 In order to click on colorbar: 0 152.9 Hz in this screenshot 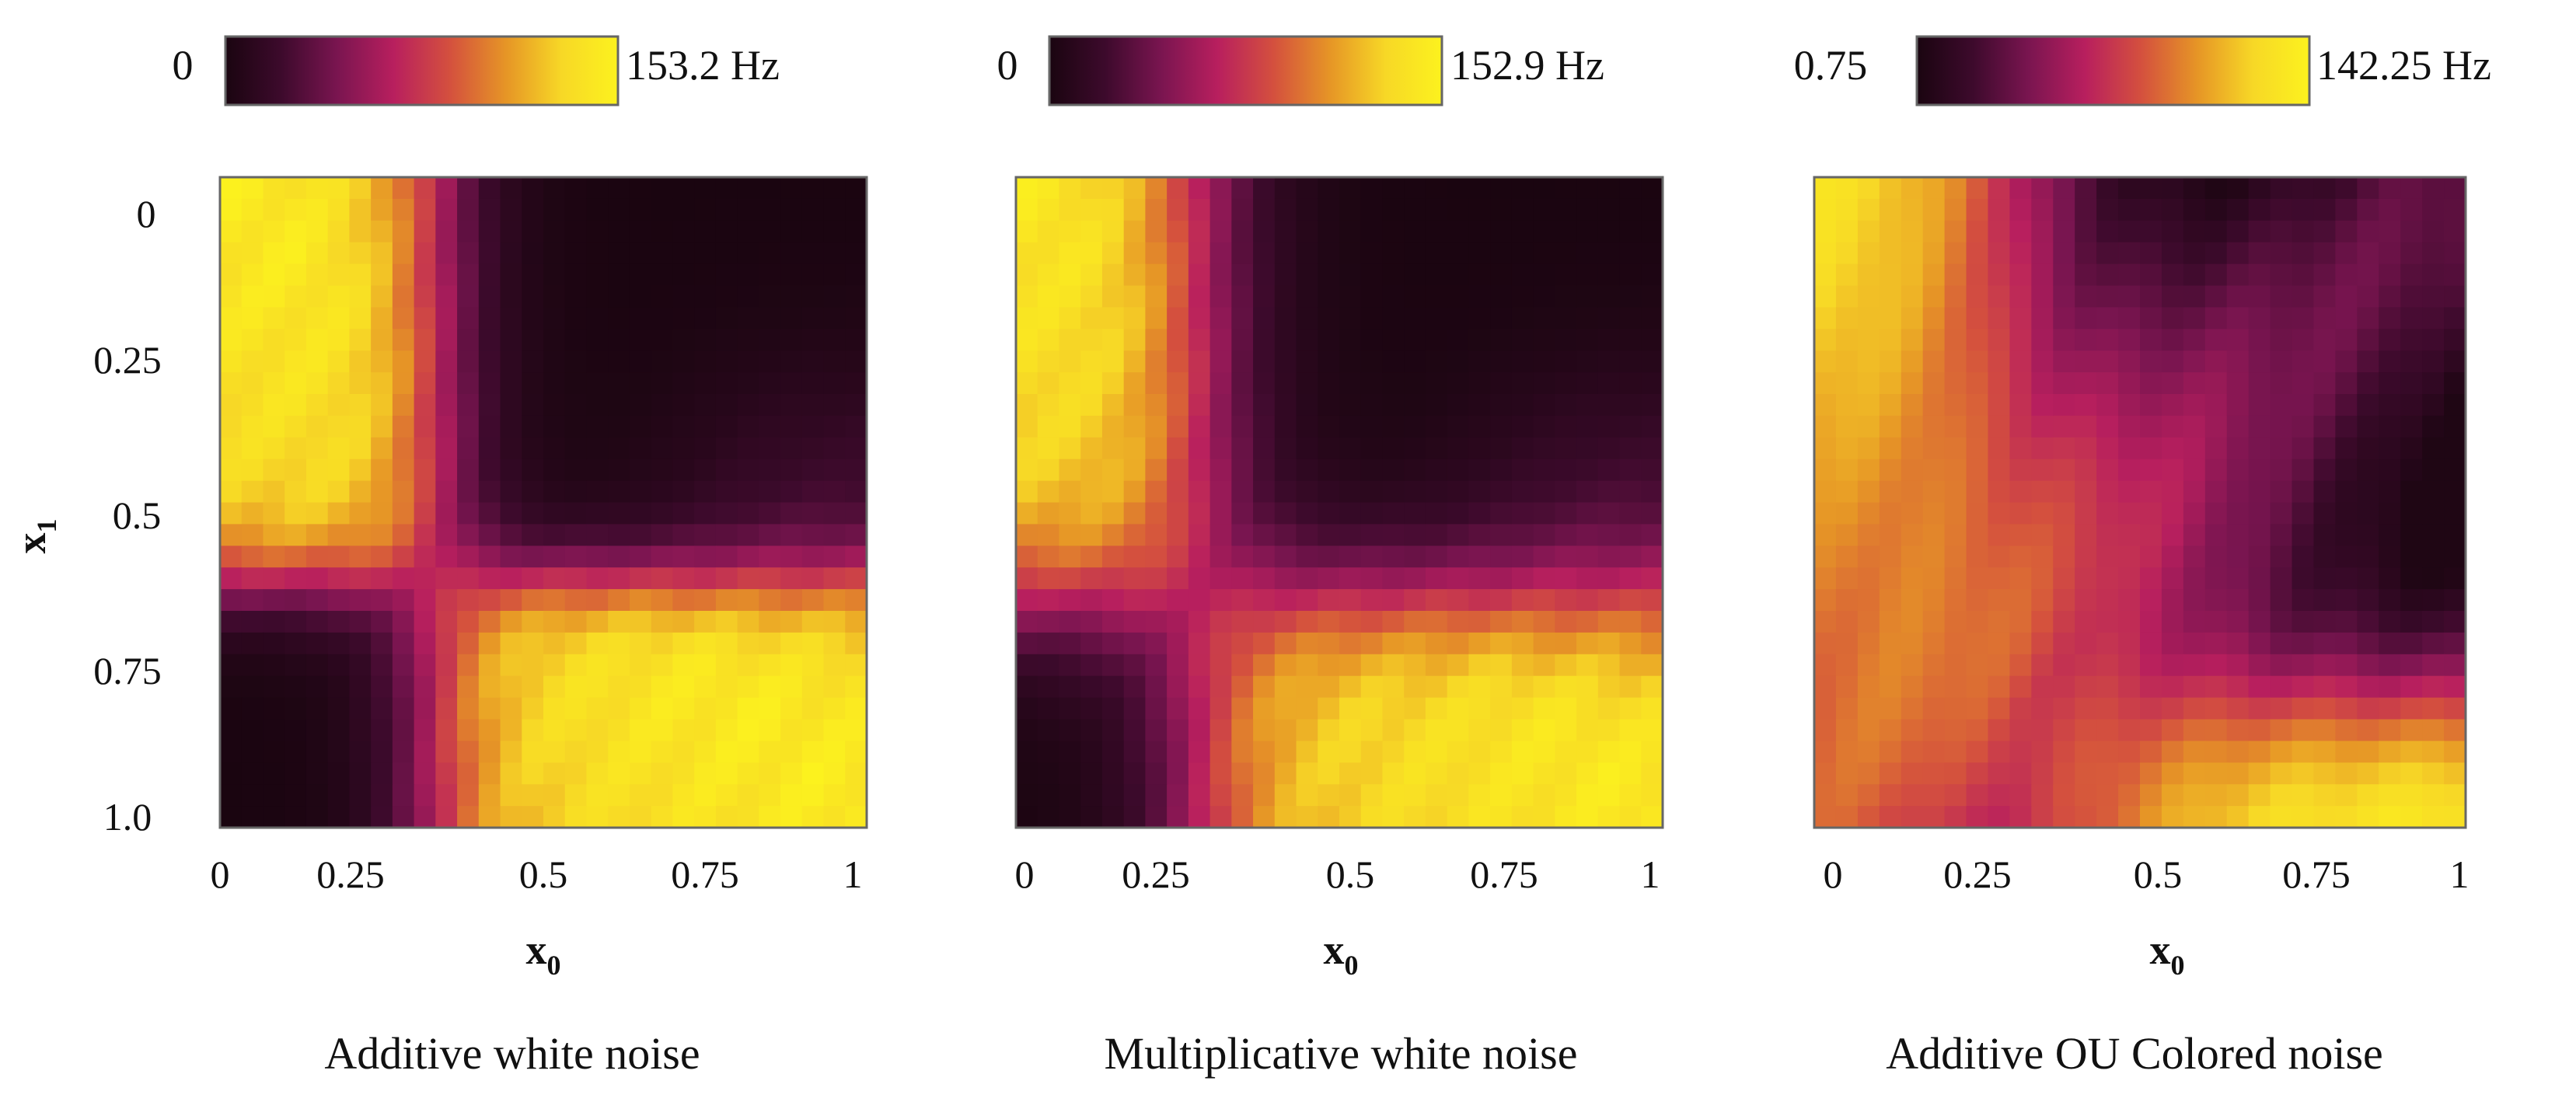, I will do `click(1301, 71)`.